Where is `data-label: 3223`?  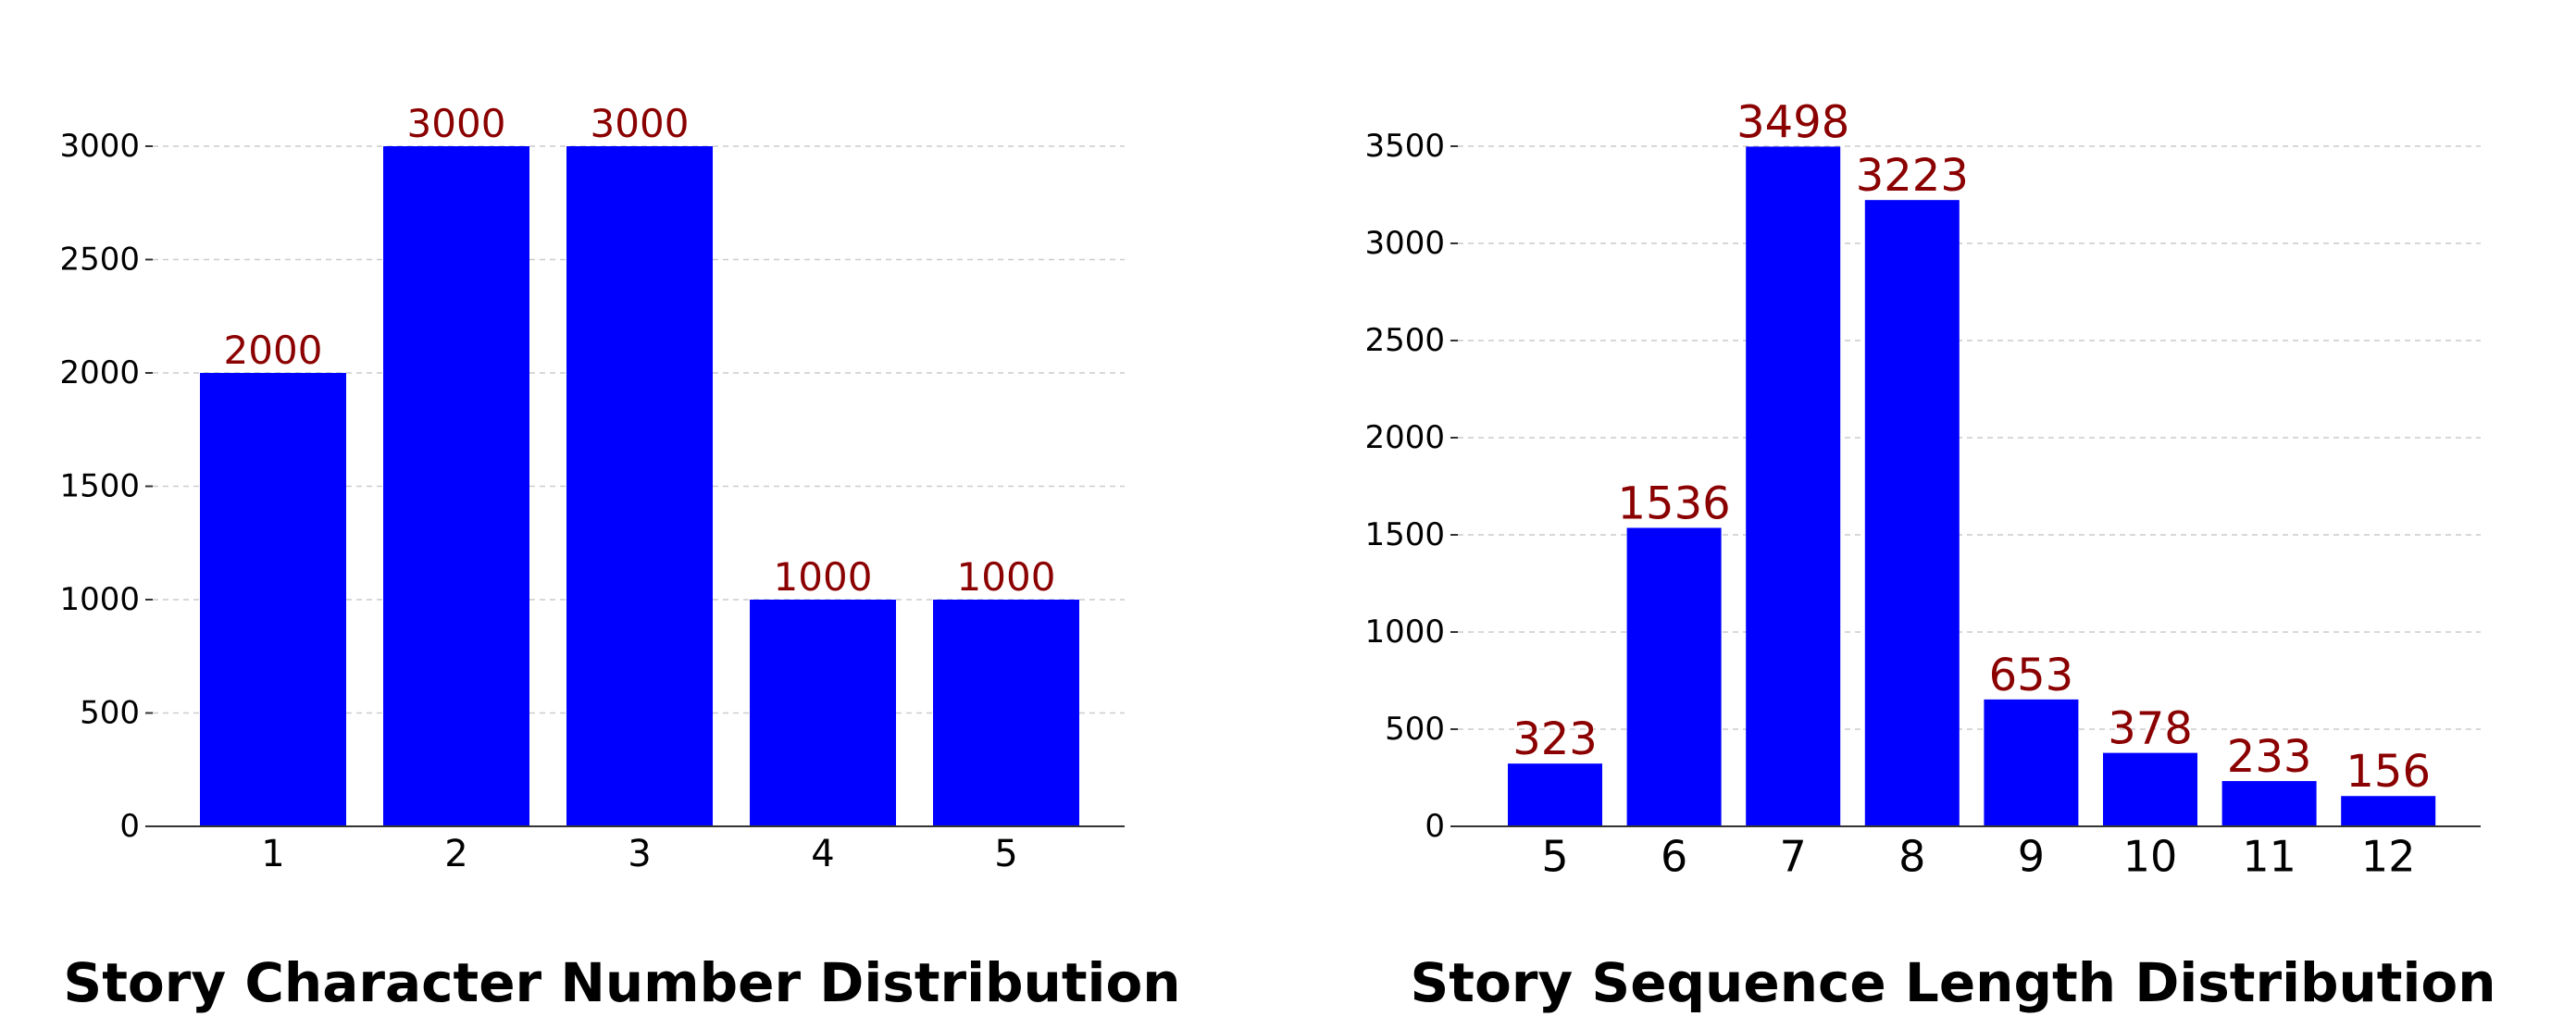 data-label: 3223 is located at coordinates (1912, 176).